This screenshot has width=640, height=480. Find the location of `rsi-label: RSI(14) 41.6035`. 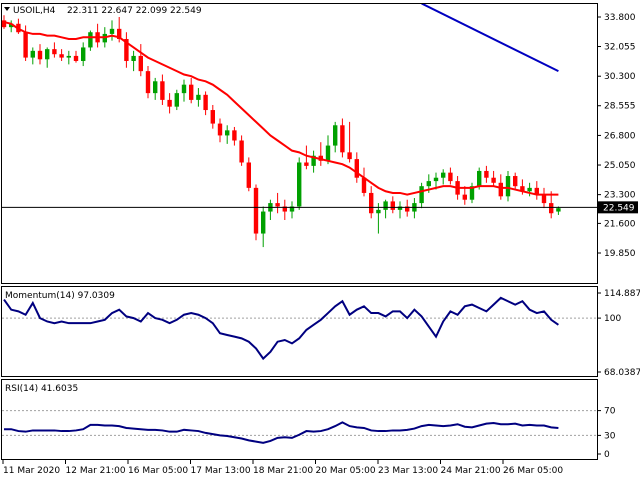

rsi-label: RSI(14) 41.6035 is located at coordinates (41, 389).